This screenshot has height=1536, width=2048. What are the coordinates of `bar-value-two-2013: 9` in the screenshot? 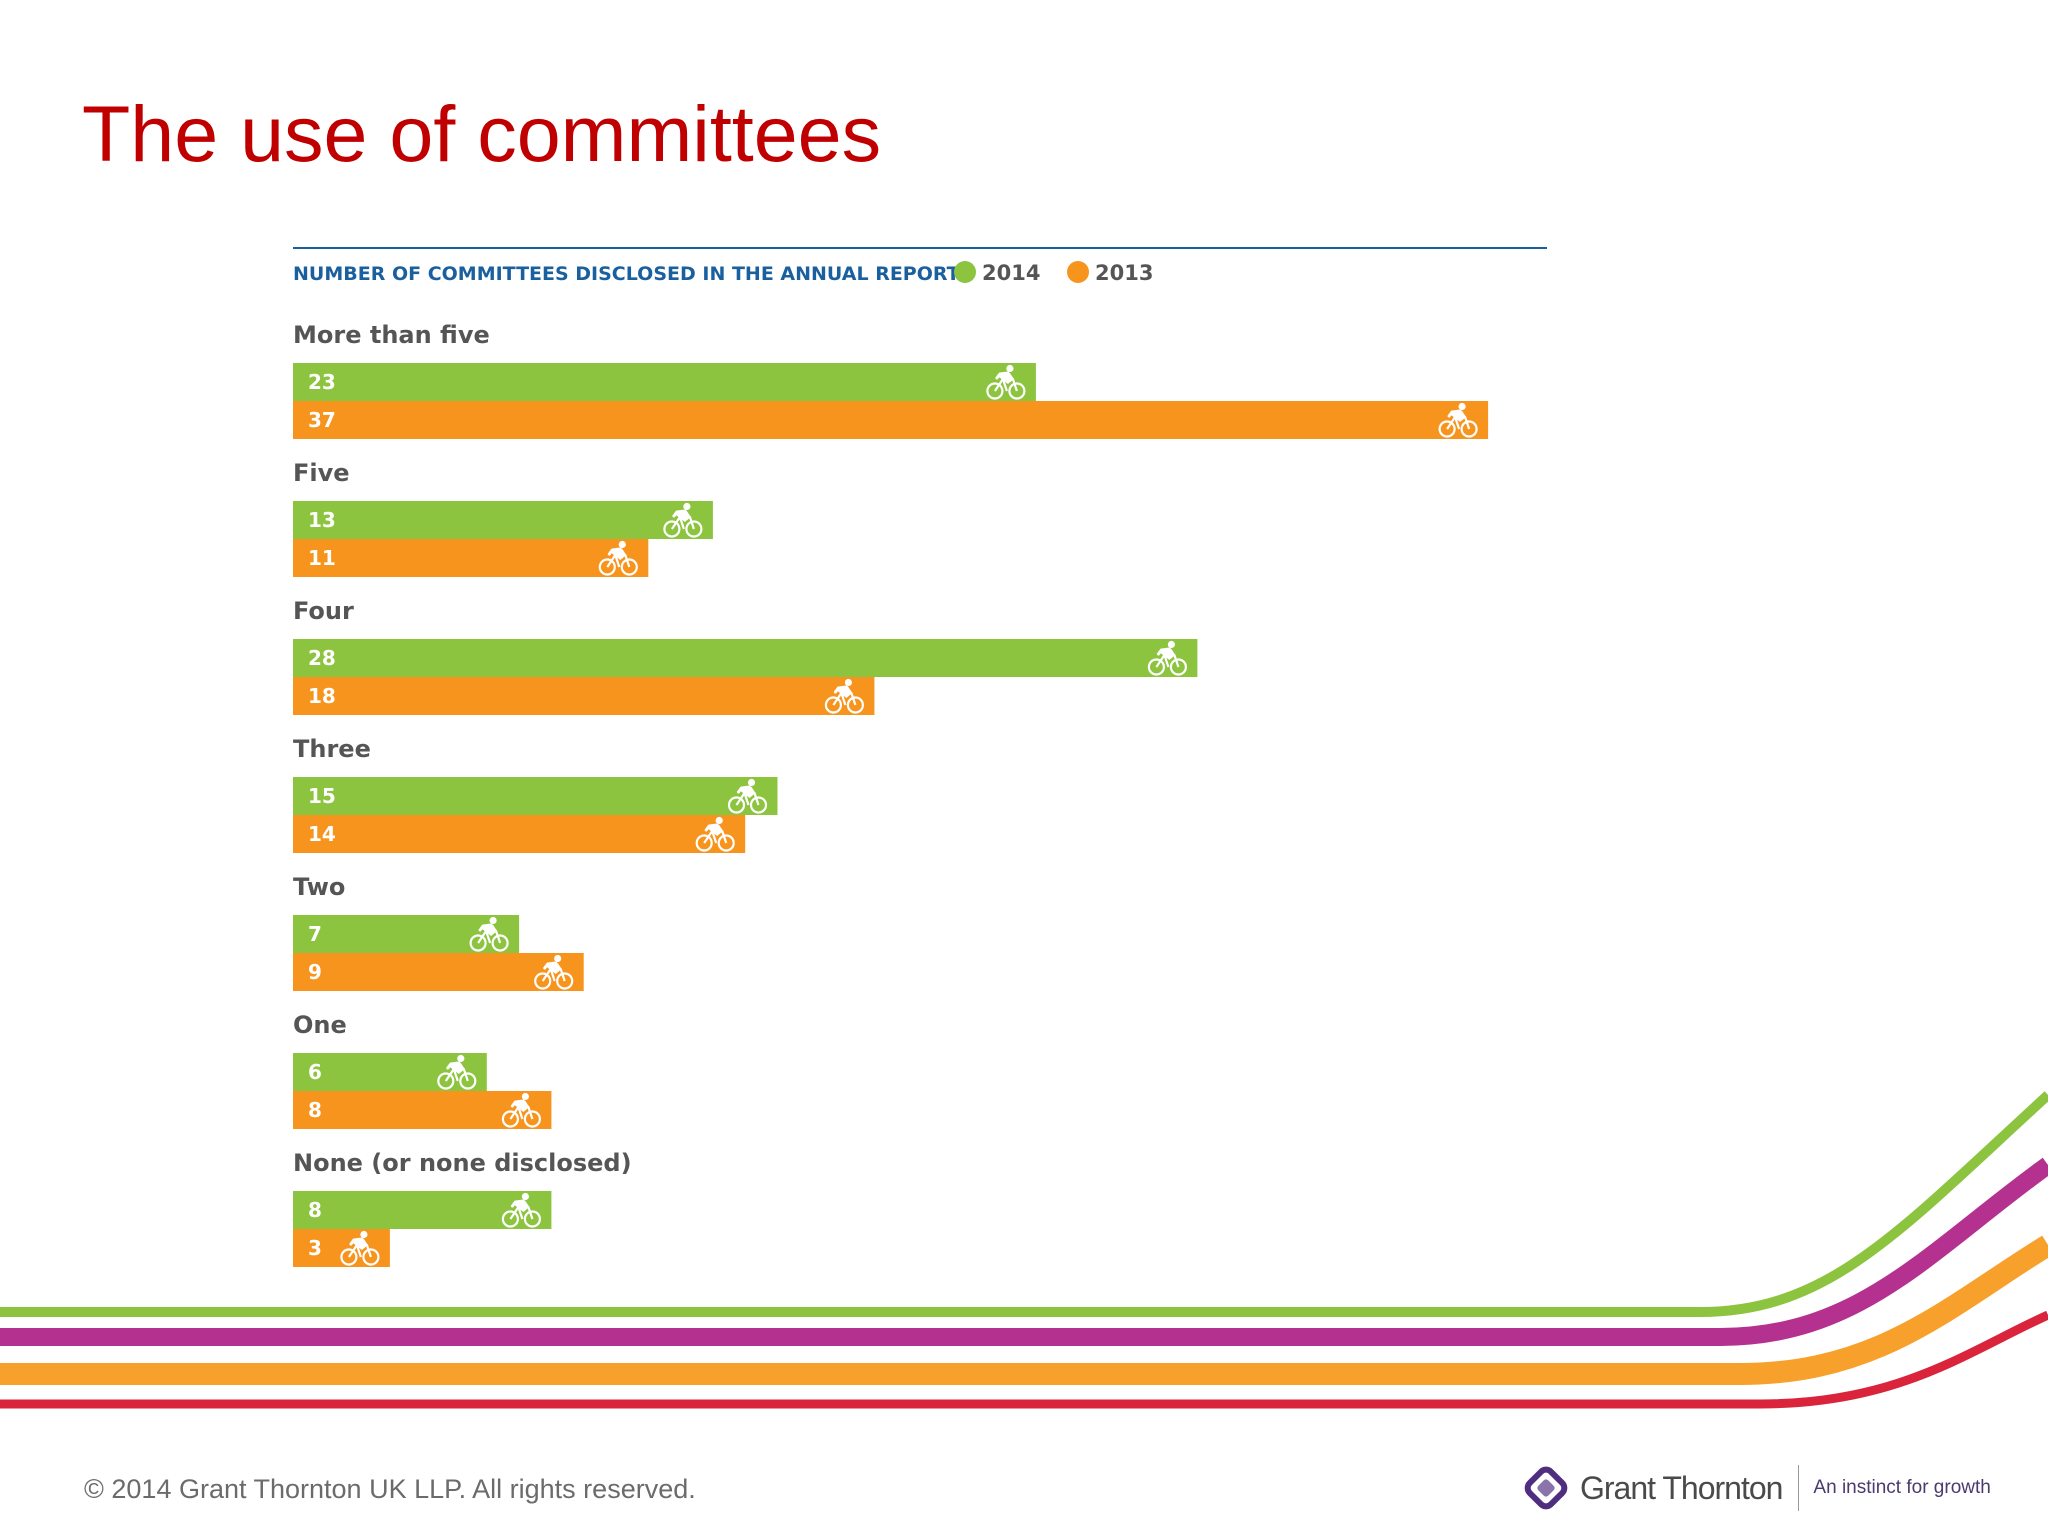 It's located at (315, 972).